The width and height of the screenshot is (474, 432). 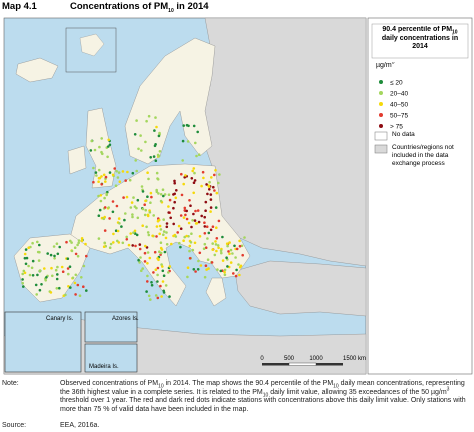 I want to click on great-britain, so click(x=101, y=148).